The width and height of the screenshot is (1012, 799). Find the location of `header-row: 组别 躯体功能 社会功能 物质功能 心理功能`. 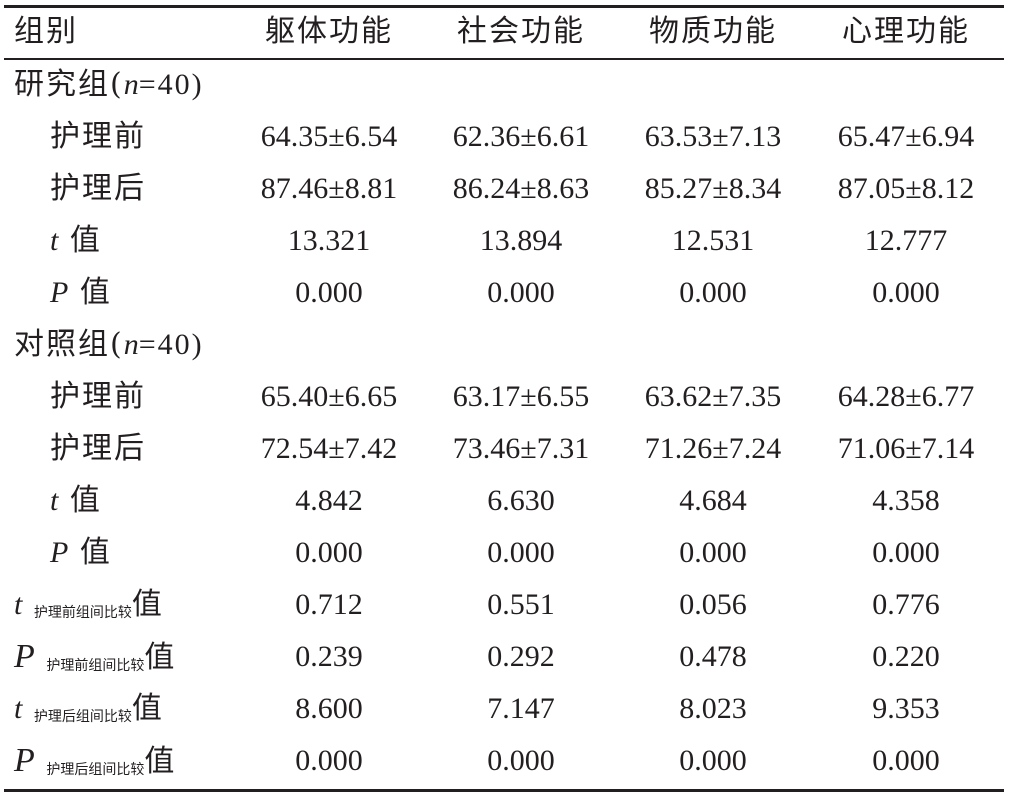

header-row: 组别 躯体功能 社会功能 物质功能 心理功能 is located at coordinates (506, 32).